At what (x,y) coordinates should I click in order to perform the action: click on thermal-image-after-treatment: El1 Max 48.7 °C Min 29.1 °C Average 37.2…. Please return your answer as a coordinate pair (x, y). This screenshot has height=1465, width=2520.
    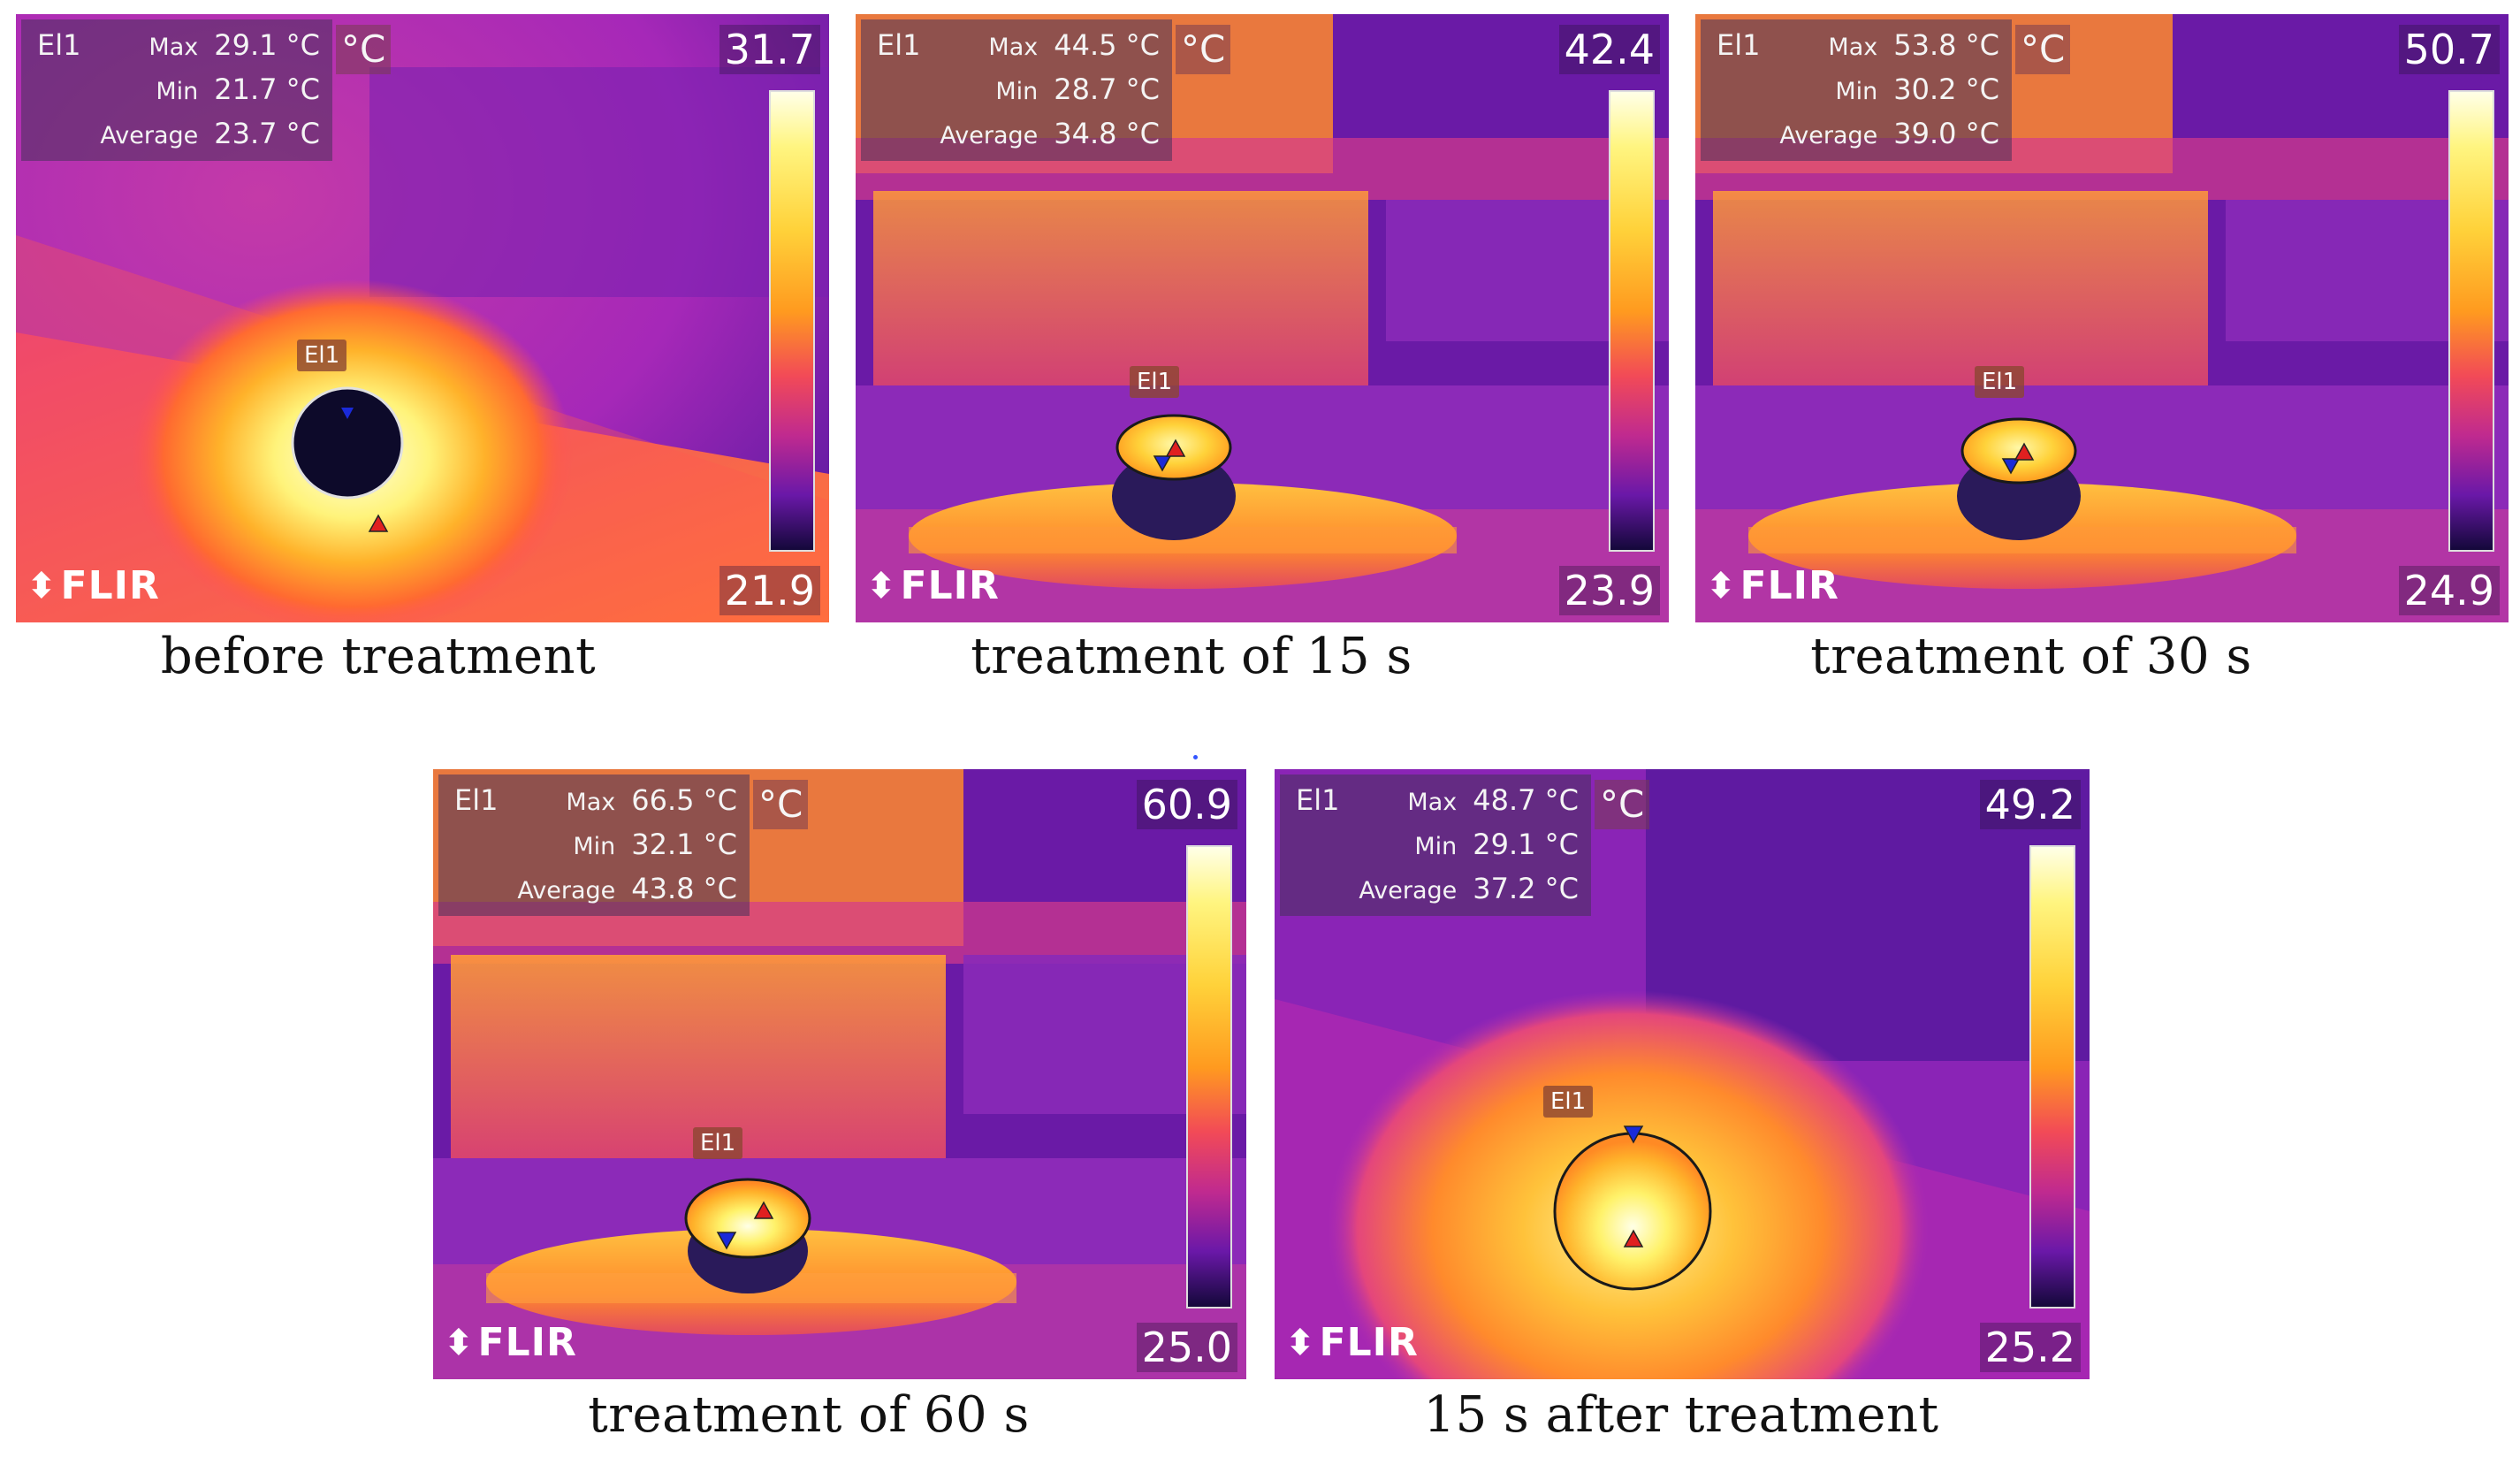
    Looking at the image, I should click on (1682, 1074).